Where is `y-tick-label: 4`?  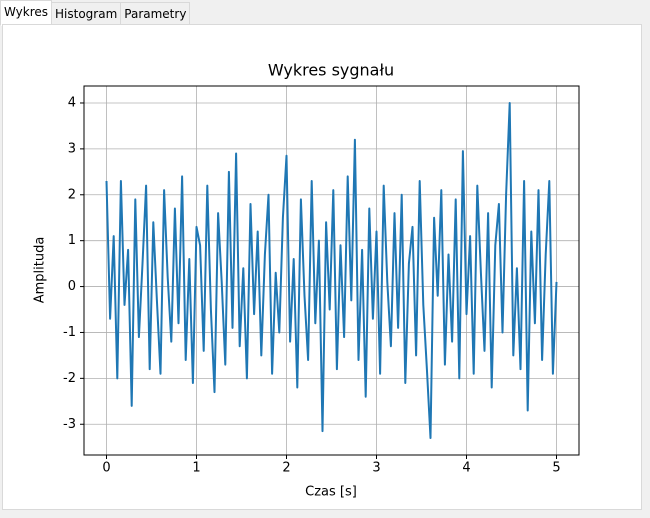
y-tick-label: 4 is located at coordinates (72, 102).